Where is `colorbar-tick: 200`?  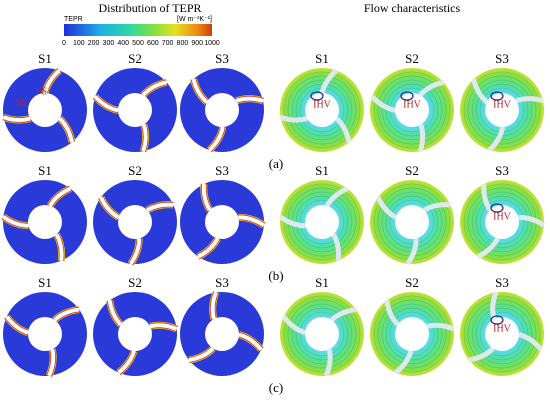 colorbar-tick: 200 is located at coordinates (94, 43).